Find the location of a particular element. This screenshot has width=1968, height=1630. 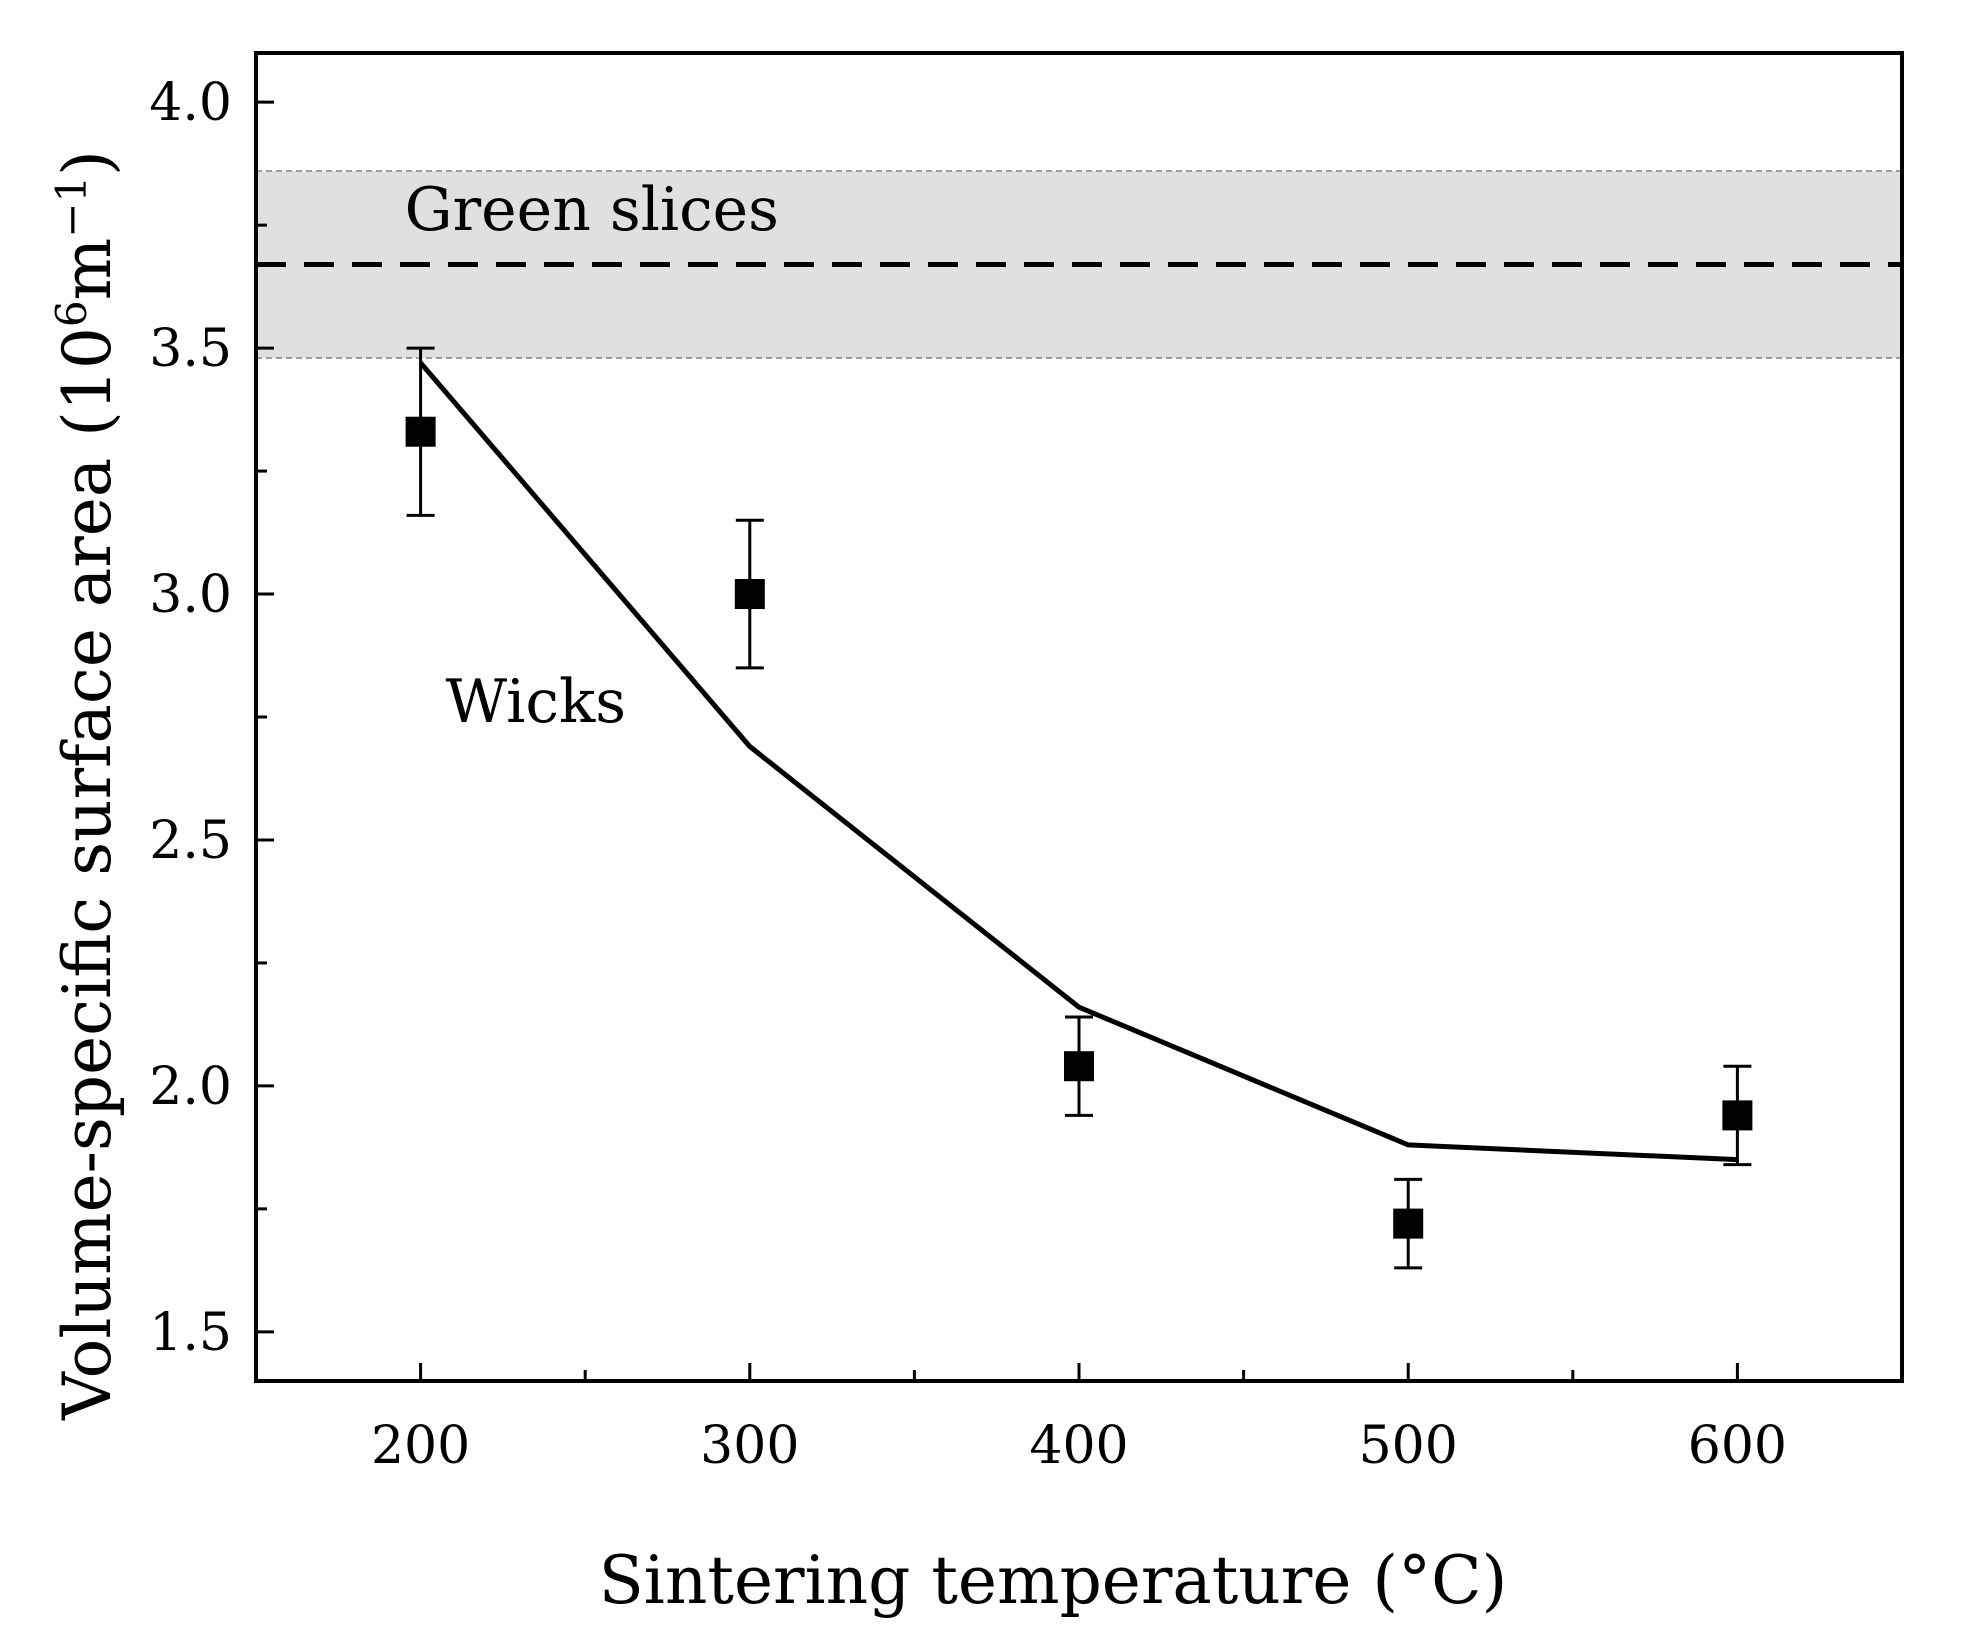

x-tick-label: 300 is located at coordinates (749, 1446).